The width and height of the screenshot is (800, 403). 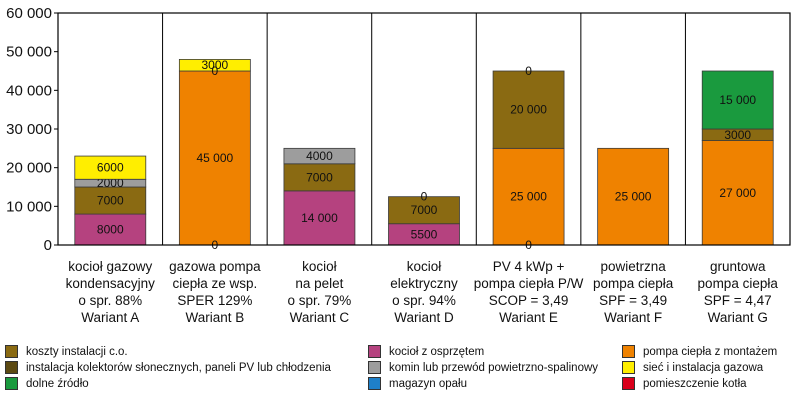 I want to click on data-label: 15 000, so click(x=737, y=100).